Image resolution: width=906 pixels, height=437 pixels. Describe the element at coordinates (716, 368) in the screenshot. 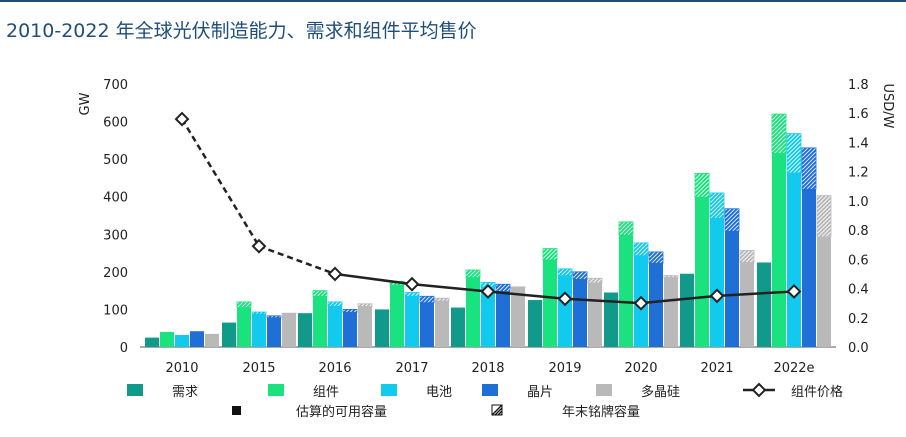

I see `x-tick-label: 2021` at that location.